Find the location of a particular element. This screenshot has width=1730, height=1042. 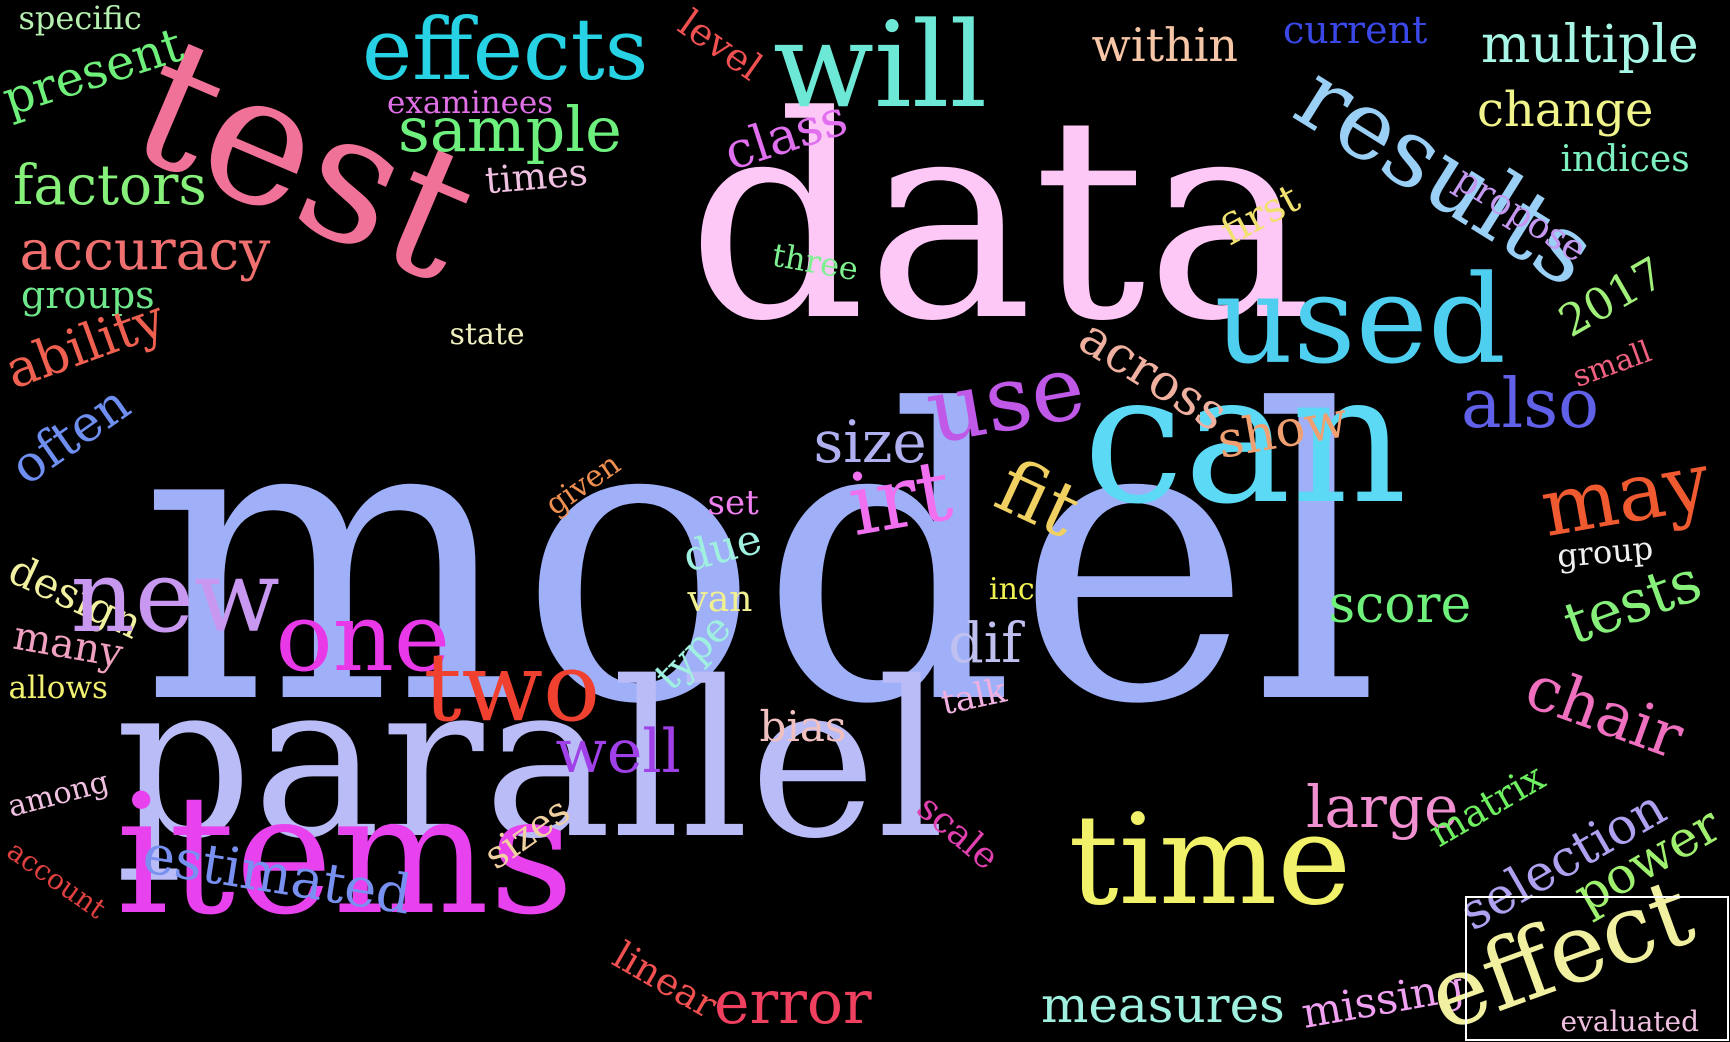

word-inc: inc is located at coordinates (1012, 589).